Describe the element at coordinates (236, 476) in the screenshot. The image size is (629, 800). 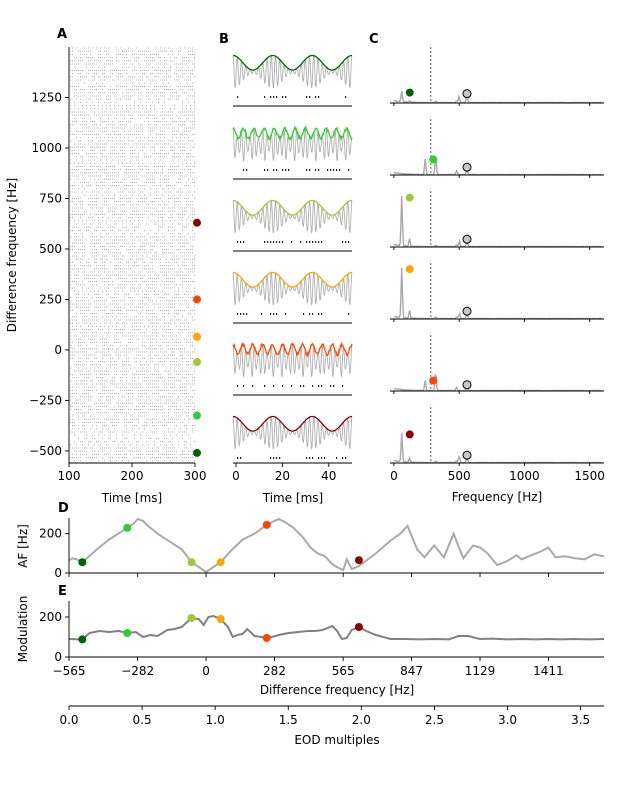
I see `panel-b-xtick-label: 0` at that location.